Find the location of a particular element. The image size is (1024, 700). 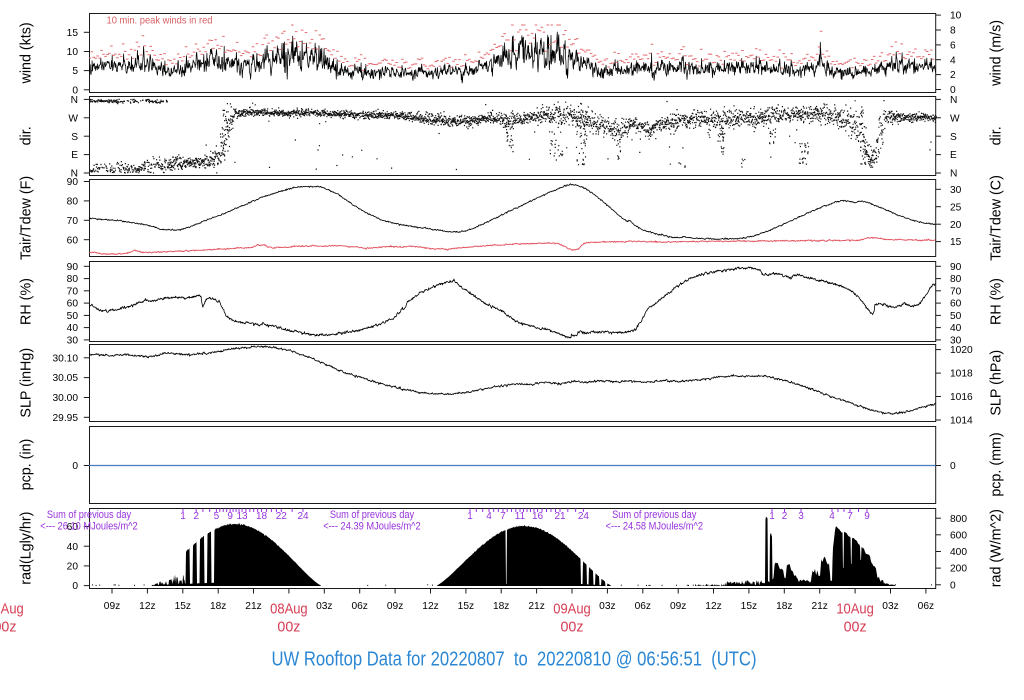

svg-text: SLP (inHg) is located at coordinates (27, 383).